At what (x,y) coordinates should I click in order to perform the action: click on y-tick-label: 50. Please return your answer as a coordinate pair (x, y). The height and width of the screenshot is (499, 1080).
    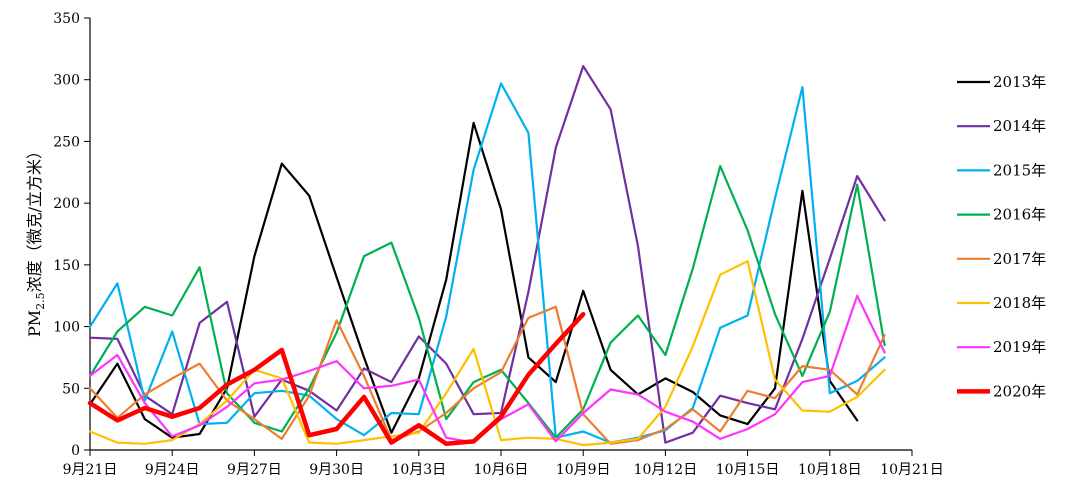
    Looking at the image, I should click on (71, 389).